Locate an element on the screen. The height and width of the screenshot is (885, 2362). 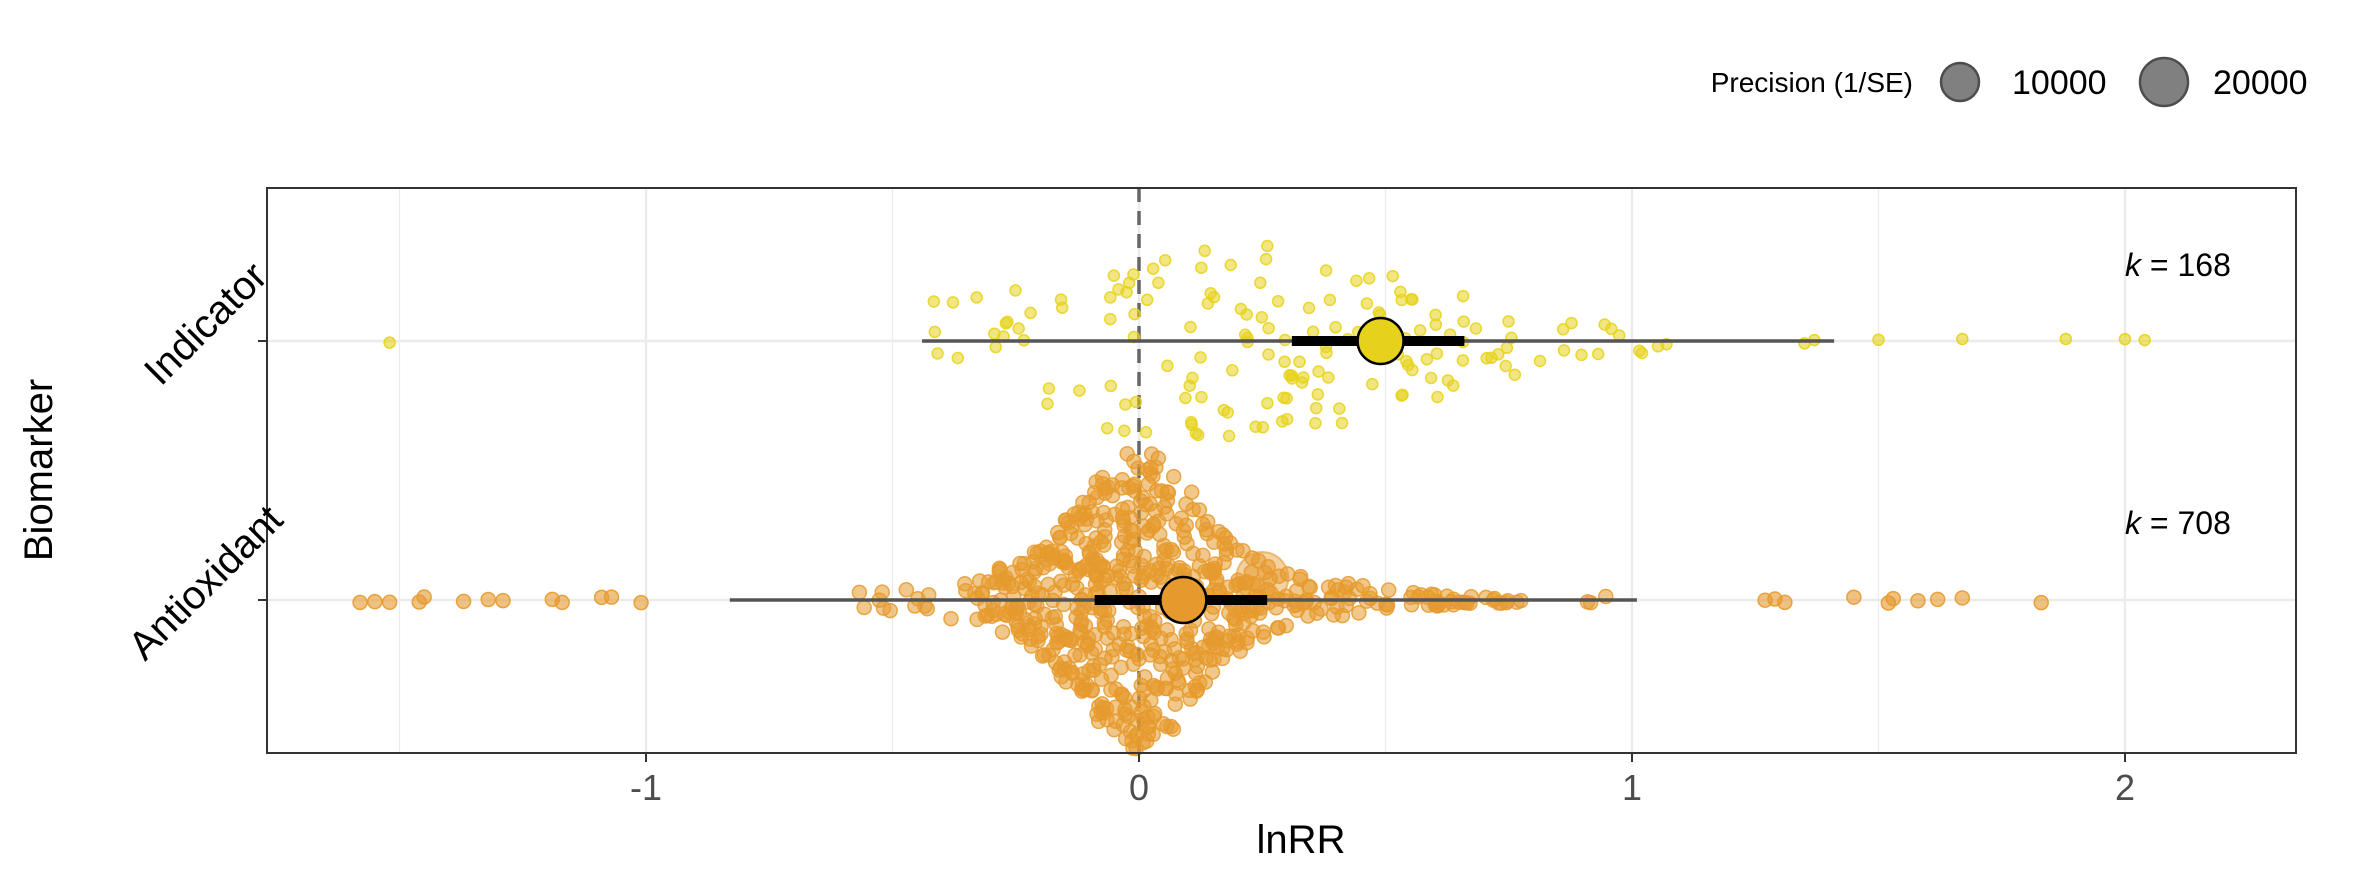
k-label-symbol: k is located at coordinates (2134, 265).